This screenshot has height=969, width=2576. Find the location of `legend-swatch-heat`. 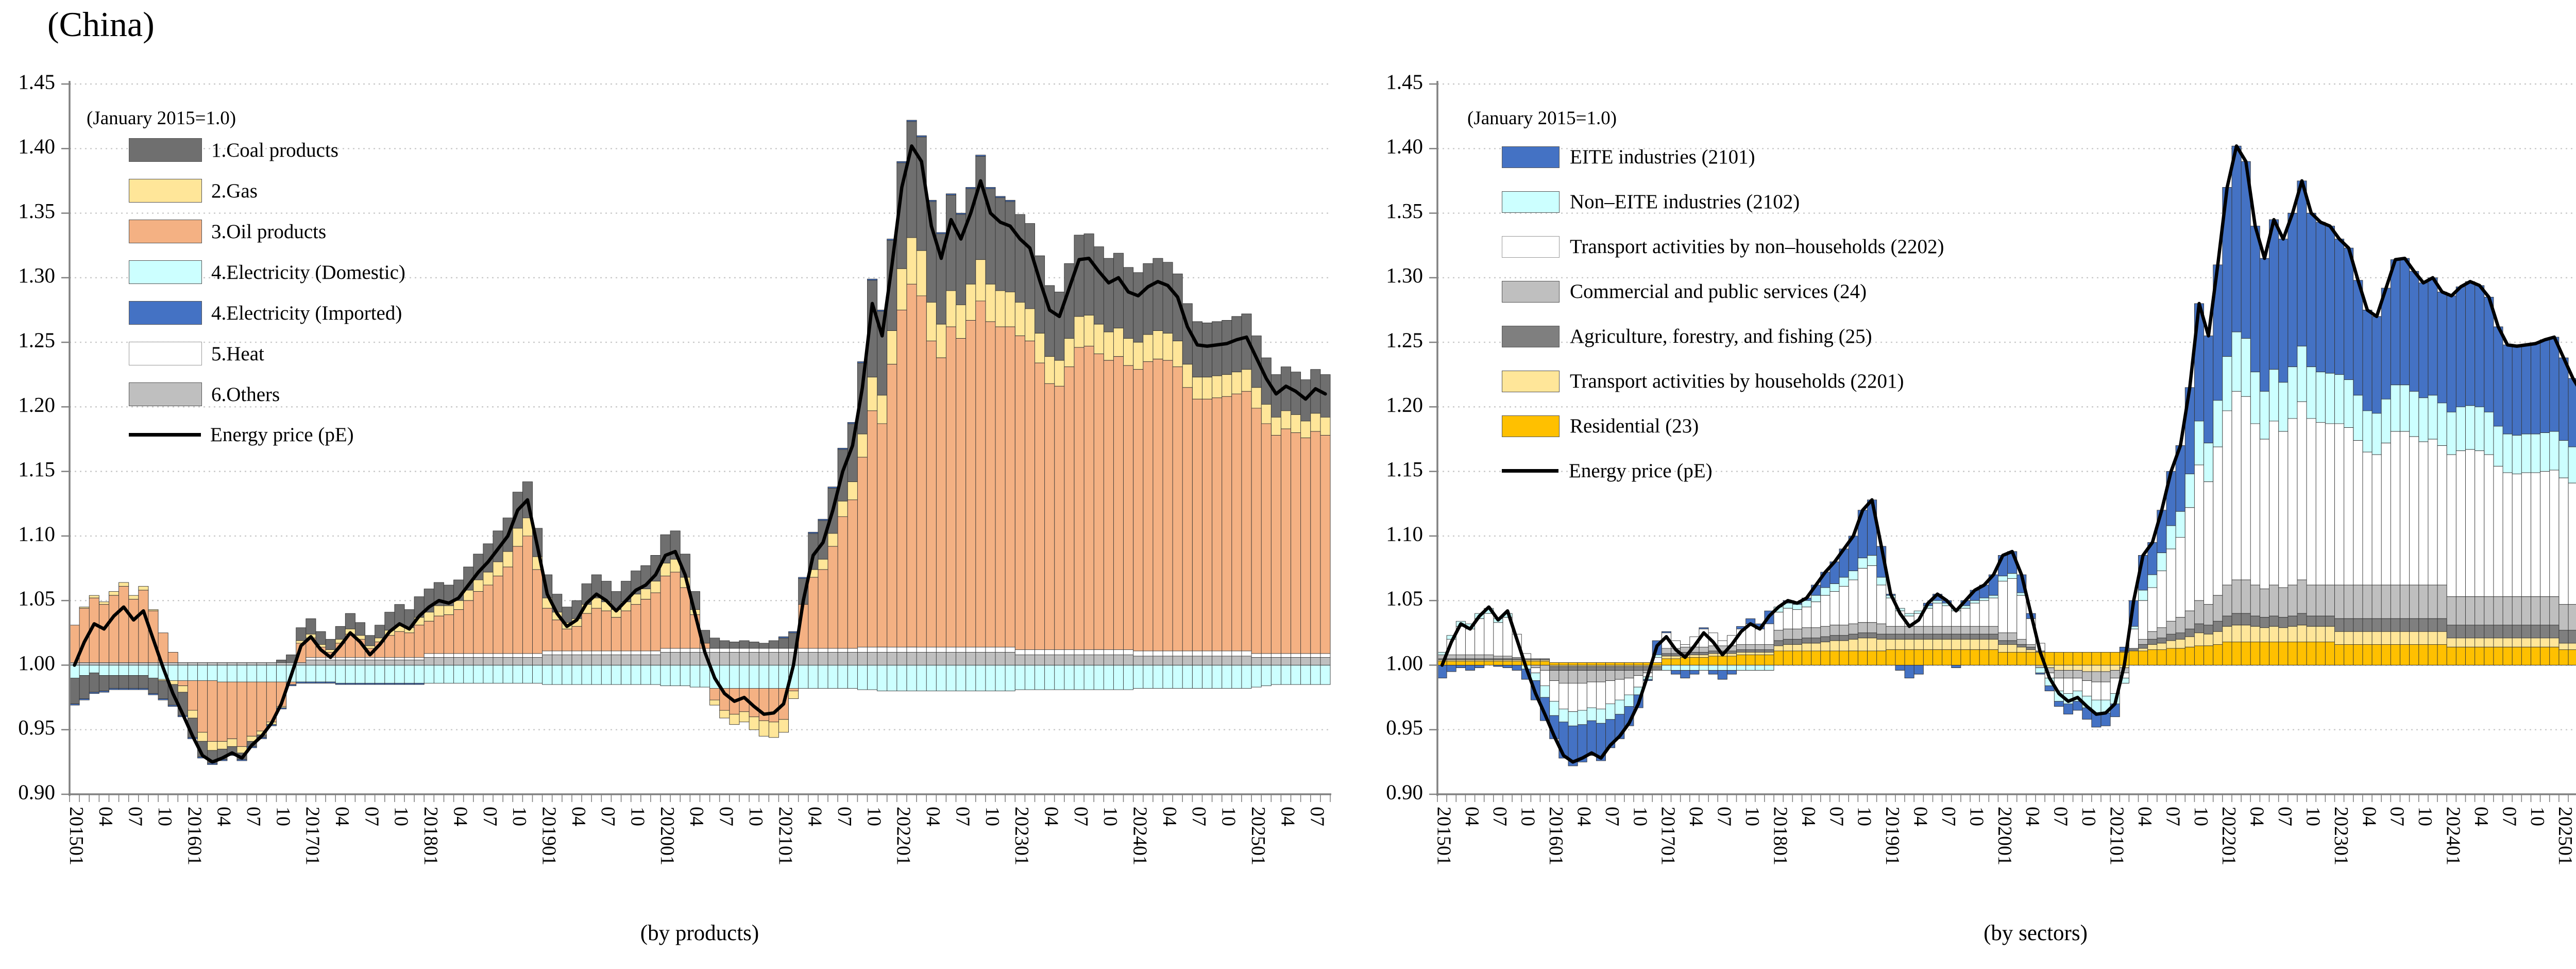

legend-swatch-heat is located at coordinates (165, 353).